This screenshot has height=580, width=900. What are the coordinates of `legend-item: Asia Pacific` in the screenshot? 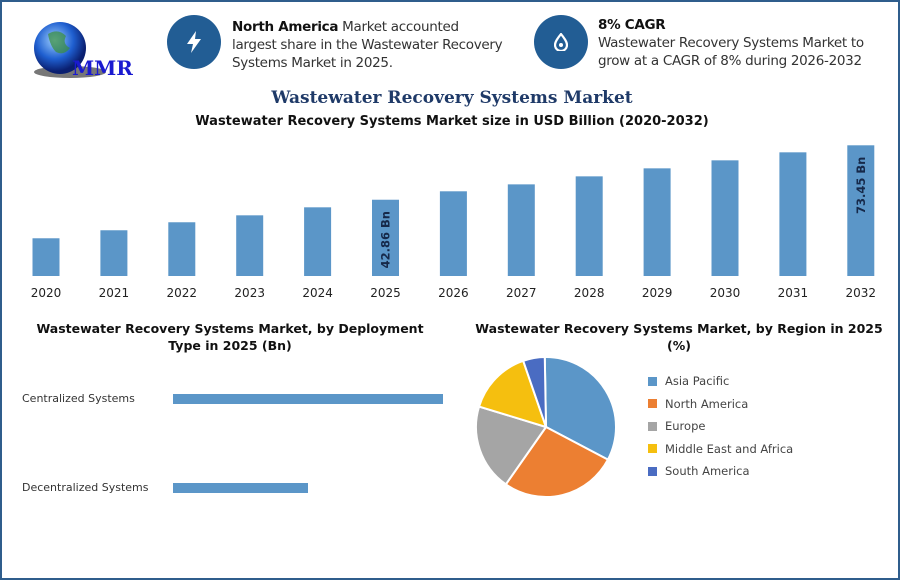 It's located at (720, 381).